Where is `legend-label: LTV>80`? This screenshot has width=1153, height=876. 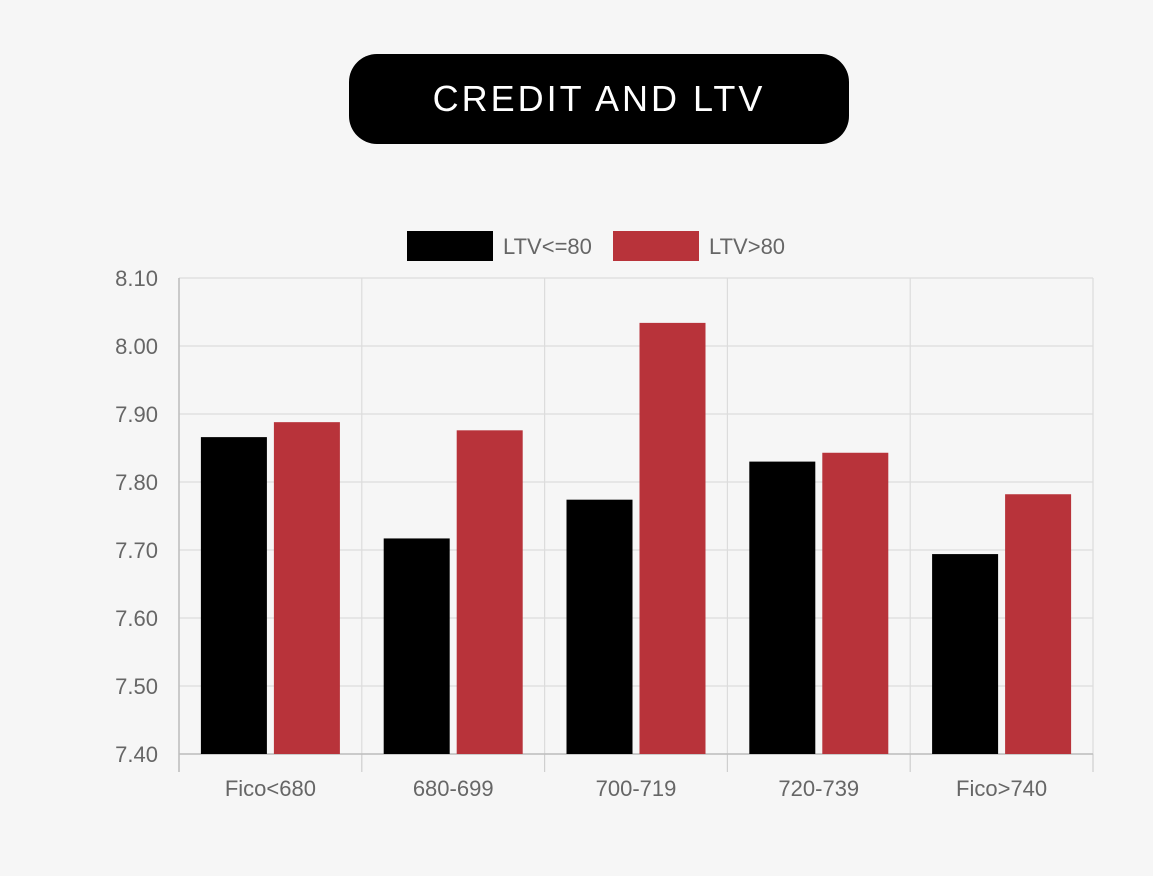 legend-label: LTV>80 is located at coordinates (747, 246).